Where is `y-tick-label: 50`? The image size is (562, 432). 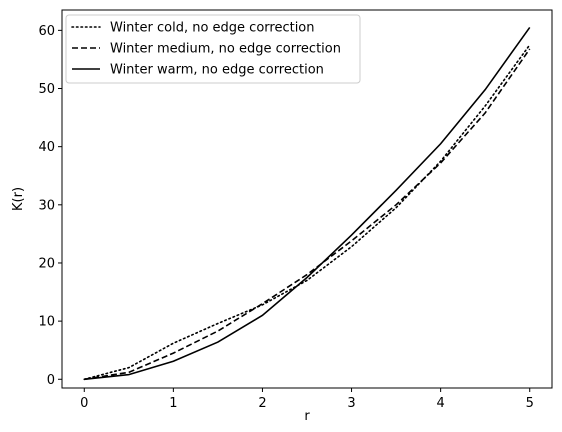 y-tick-label: 50 is located at coordinates (46, 89).